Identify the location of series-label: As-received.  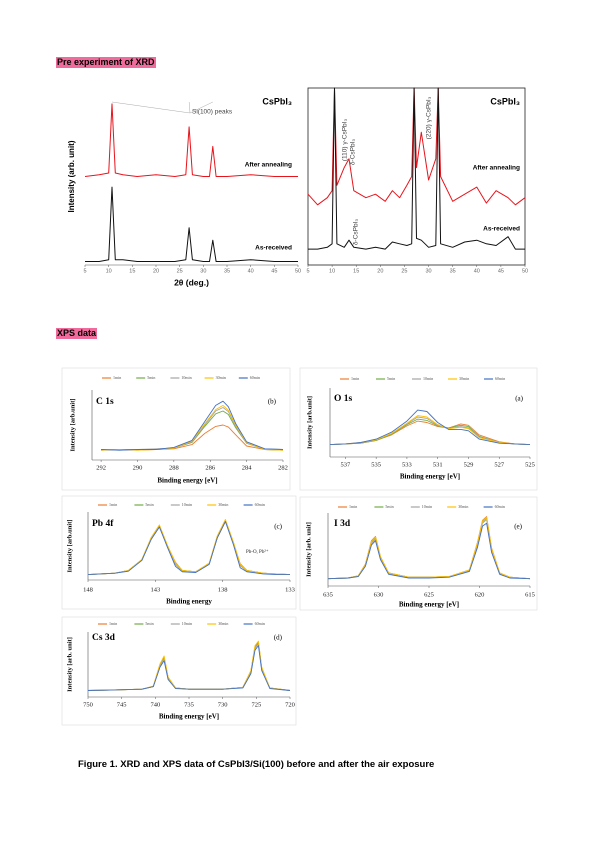
(501, 229).